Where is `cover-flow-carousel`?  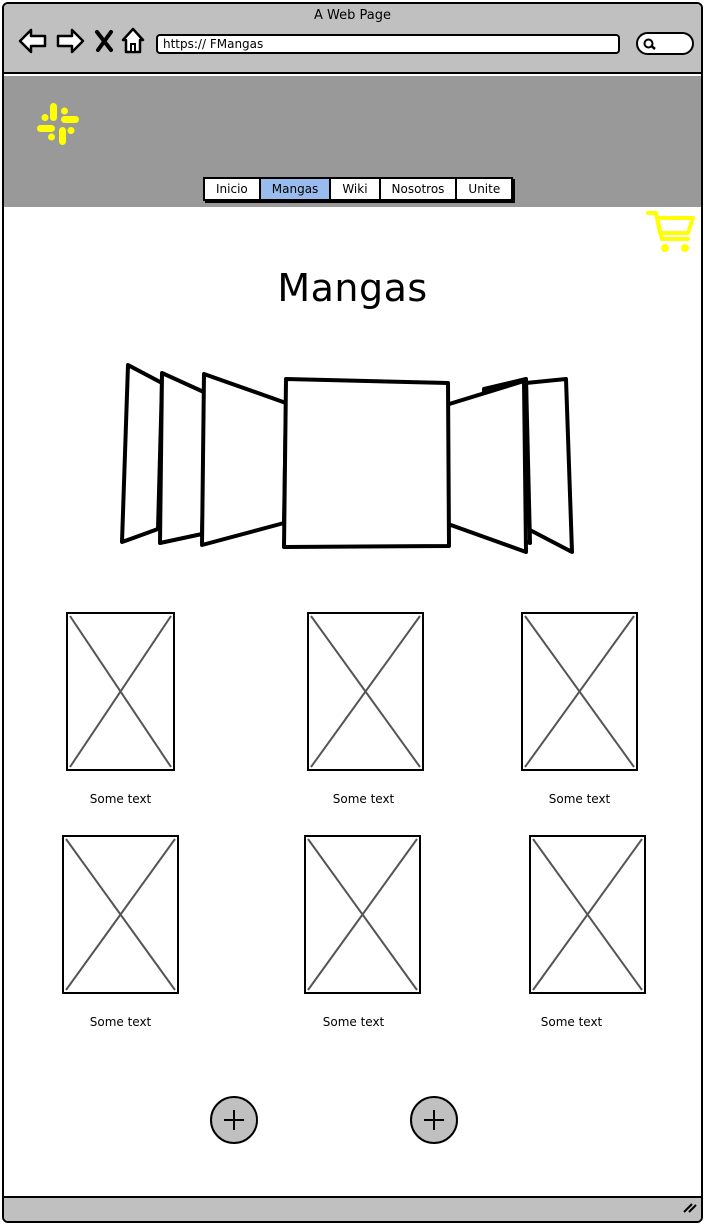
cover-flow-carousel is located at coordinates (364, 461).